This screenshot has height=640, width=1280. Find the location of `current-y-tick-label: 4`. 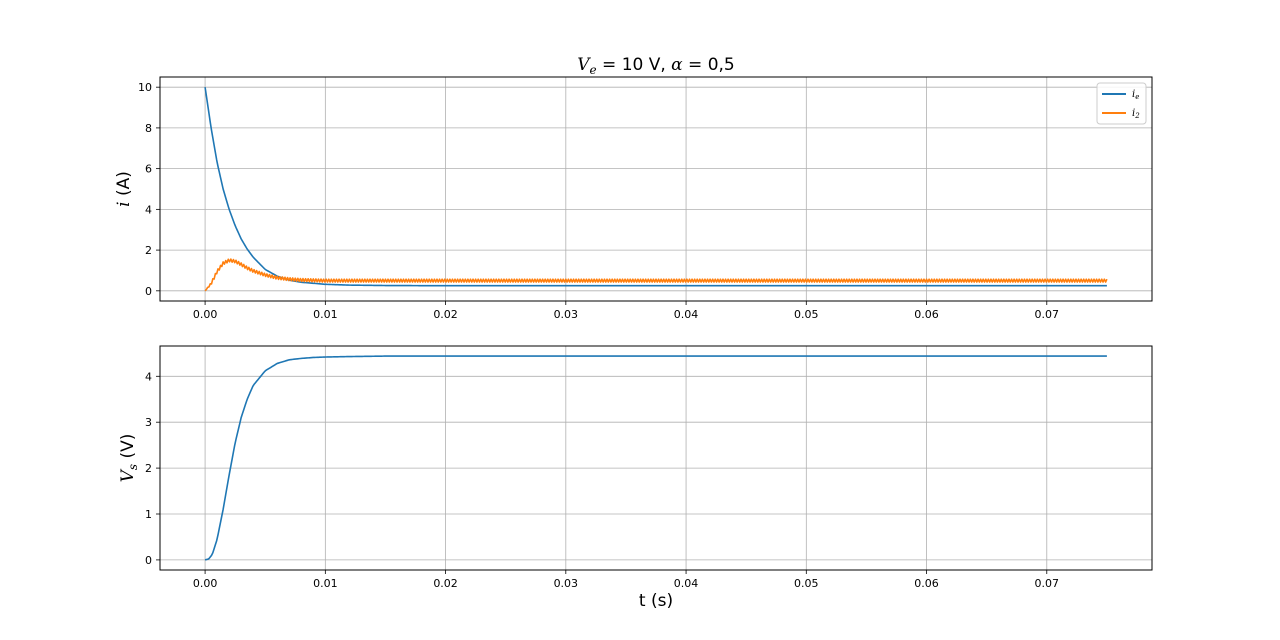

current-y-tick-label: 4 is located at coordinates (148, 209).